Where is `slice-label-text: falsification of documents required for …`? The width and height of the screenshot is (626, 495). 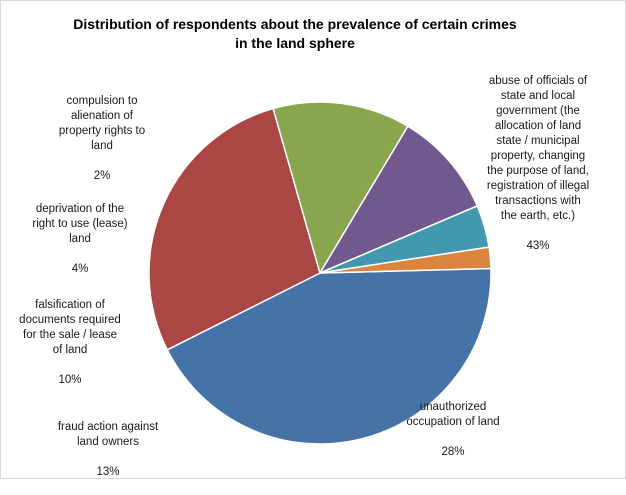
slice-label-text: falsification of documents required for … is located at coordinates (70, 327).